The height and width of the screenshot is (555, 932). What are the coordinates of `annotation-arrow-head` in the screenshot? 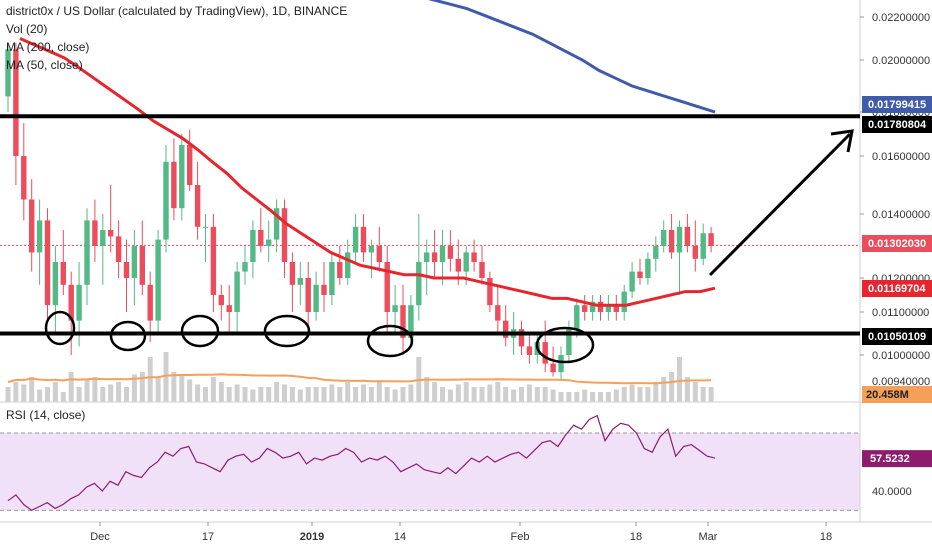 It's located at (842, 141).